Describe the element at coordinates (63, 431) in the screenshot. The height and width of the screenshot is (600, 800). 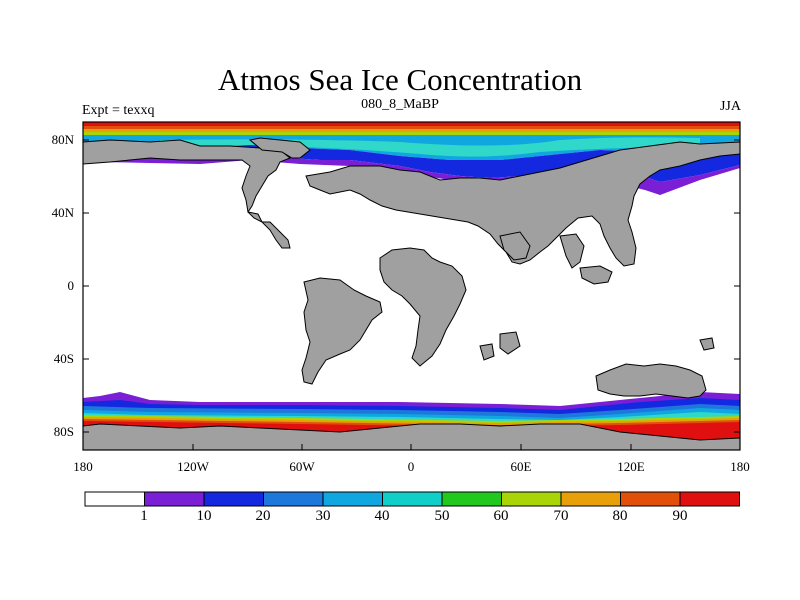
I see `lat-tick-80s: 80S` at that location.